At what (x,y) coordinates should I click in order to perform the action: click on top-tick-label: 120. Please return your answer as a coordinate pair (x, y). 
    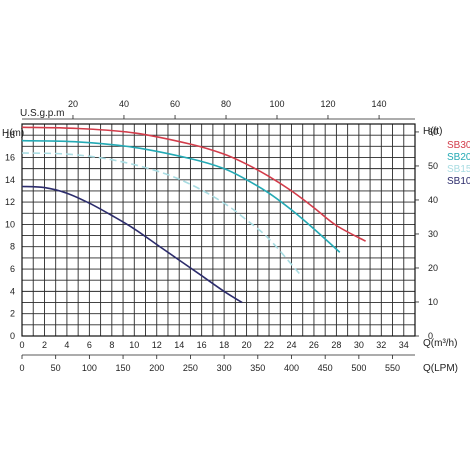
    Looking at the image, I should click on (327, 104).